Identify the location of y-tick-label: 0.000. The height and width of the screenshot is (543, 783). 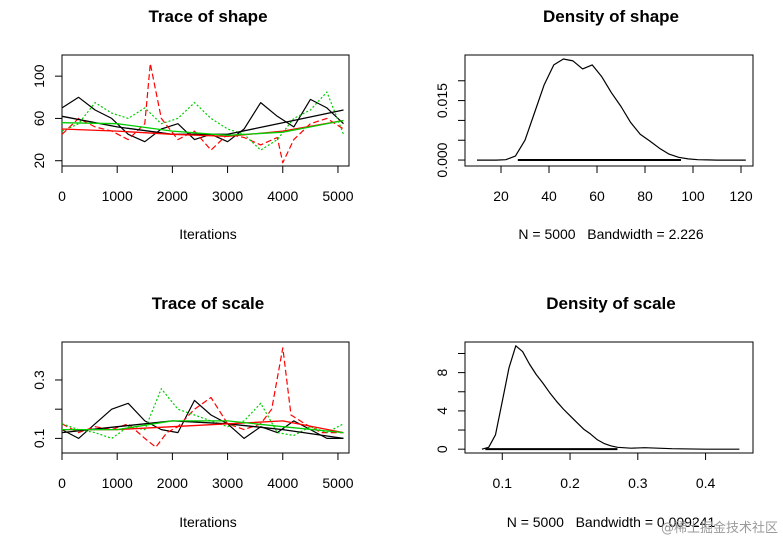
(442, 159).